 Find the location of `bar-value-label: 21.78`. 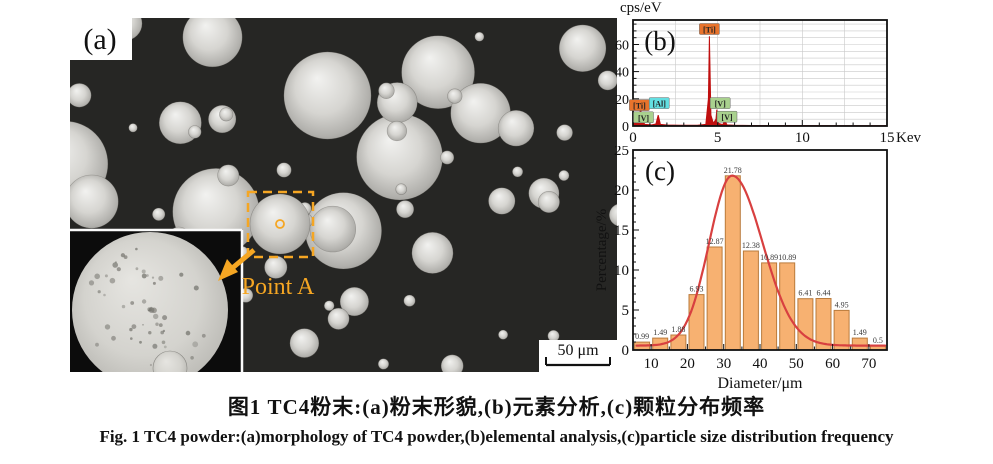

bar-value-label: 21.78 is located at coordinates (733, 170).